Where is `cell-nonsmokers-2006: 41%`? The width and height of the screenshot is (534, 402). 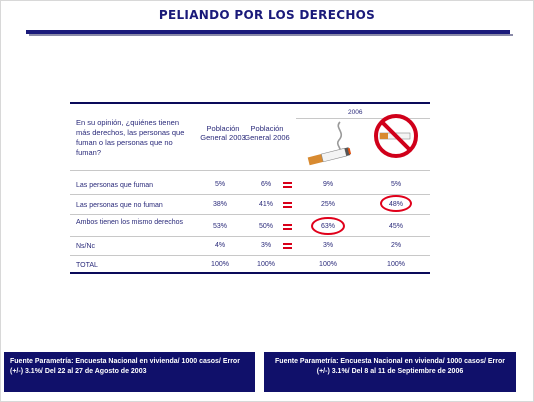
cell-nonsmokers-2006: 41% is located at coordinates (265, 204).